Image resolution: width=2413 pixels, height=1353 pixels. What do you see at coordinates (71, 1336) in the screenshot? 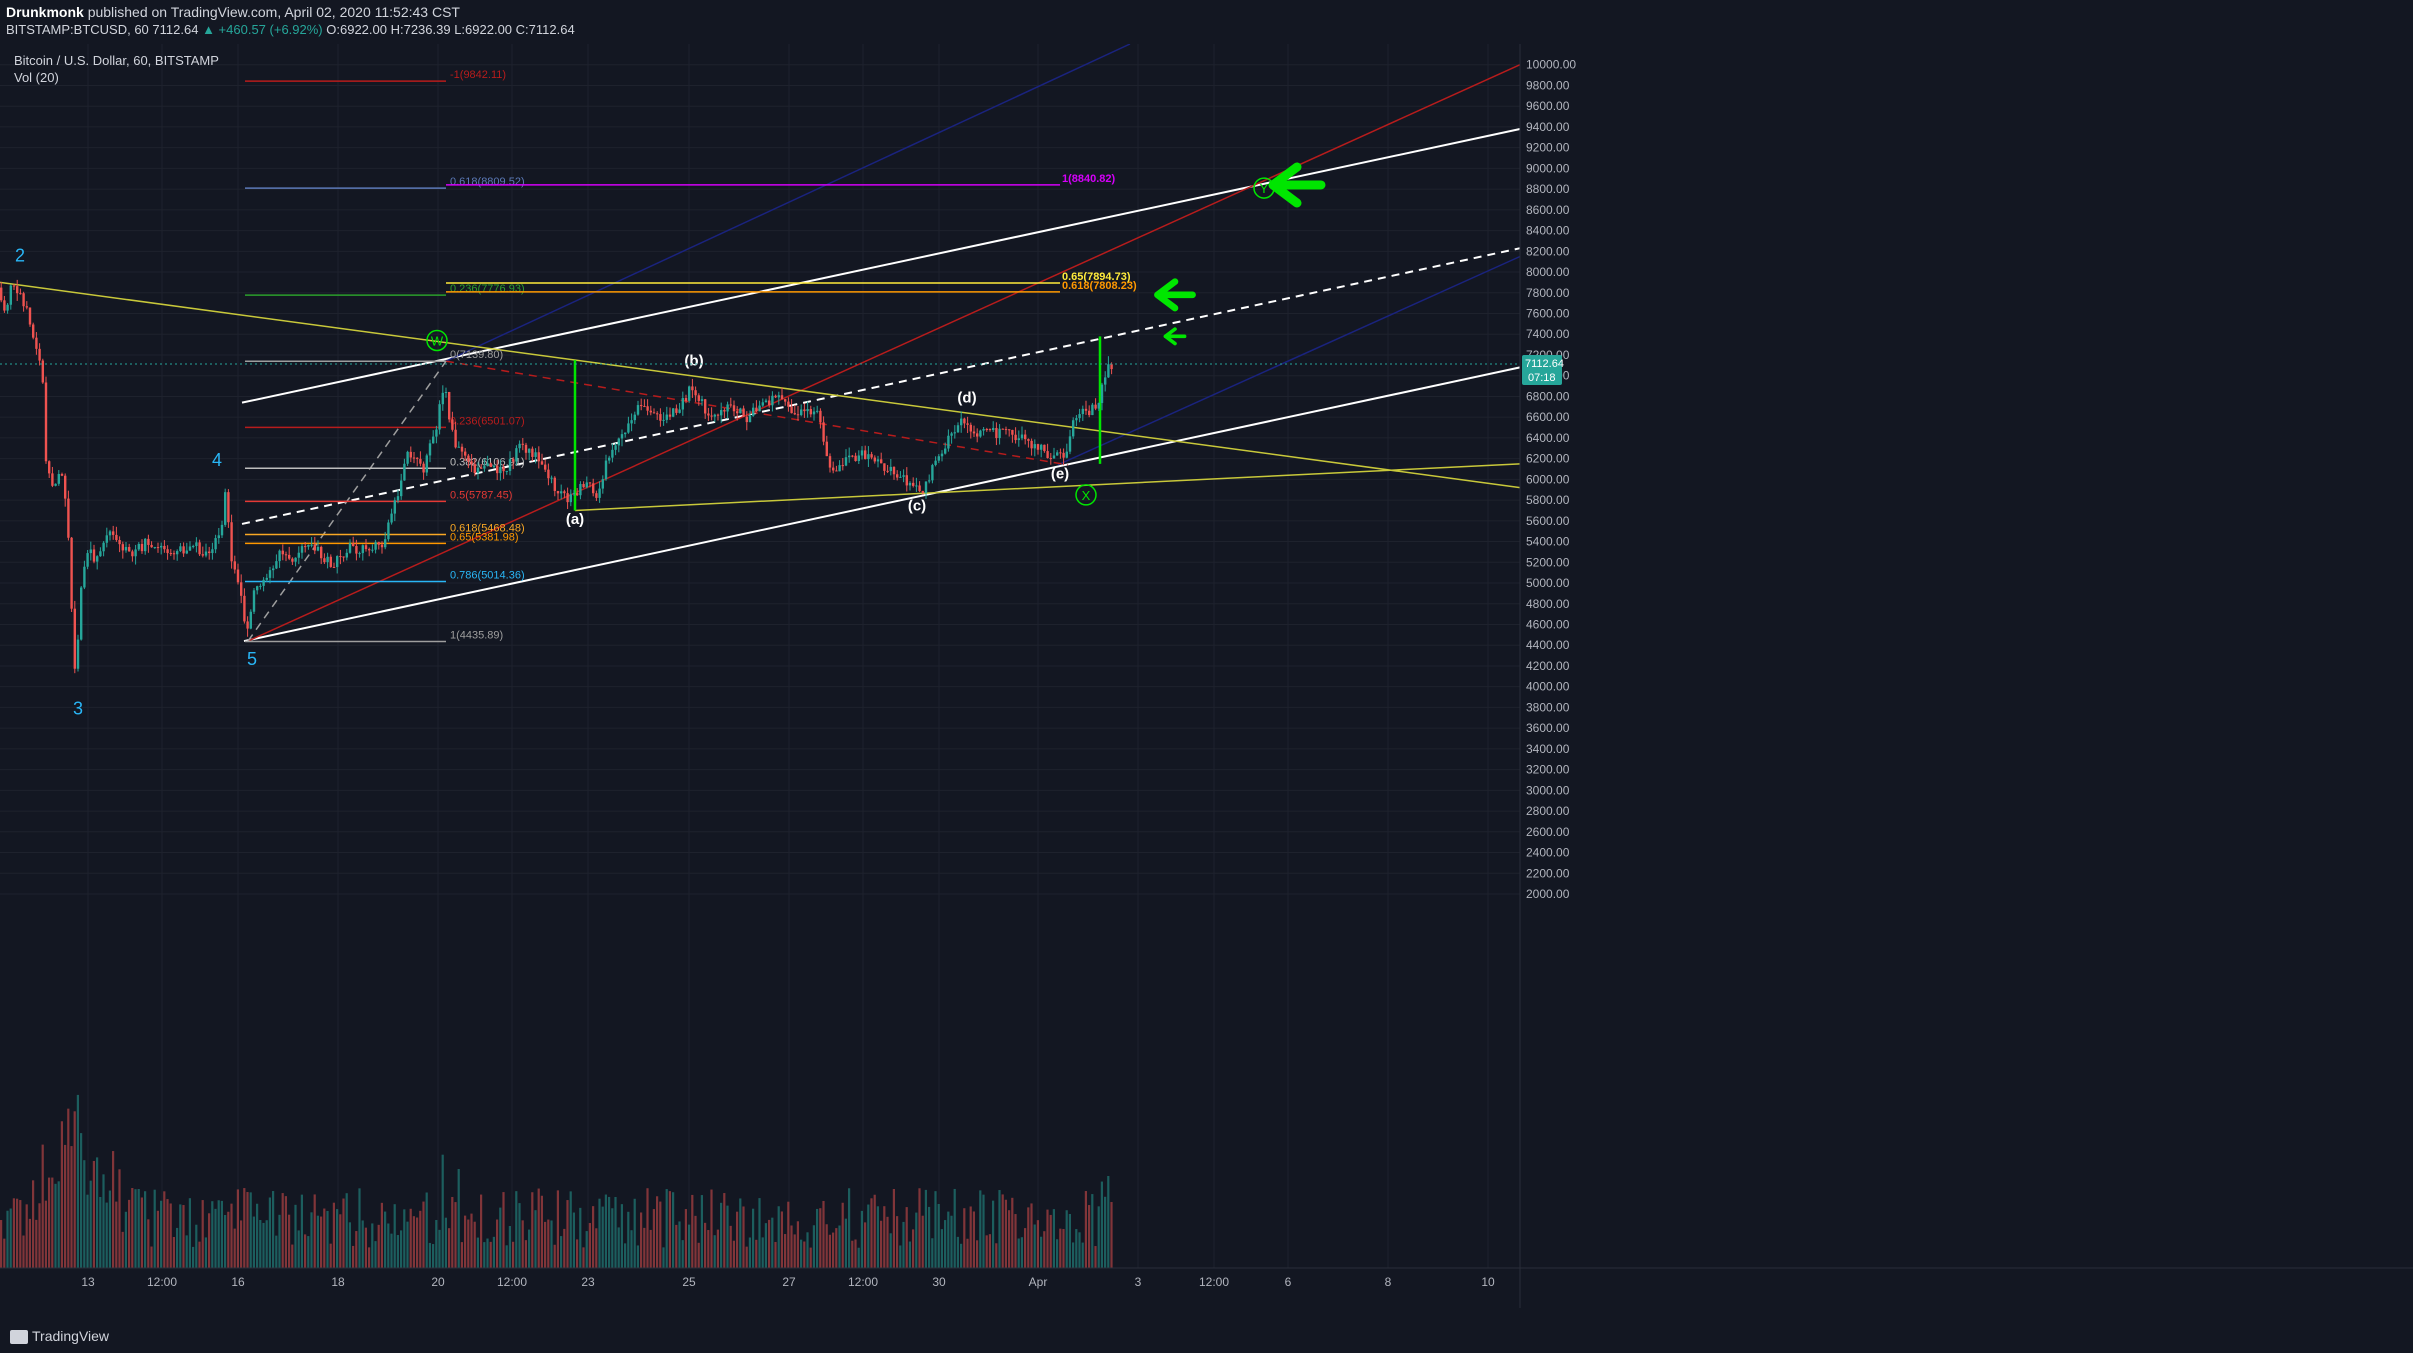
I see `brand-name: TradingView` at bounding box center [71, 1336].